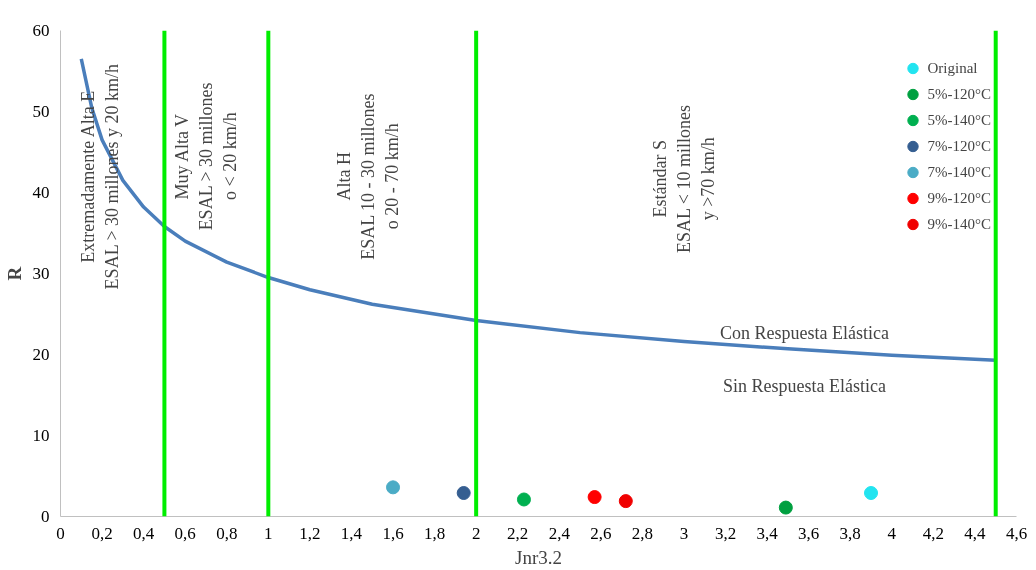  What do you see at coordinates (975, 533) in the screenshot?
I see `x-tick-label: 4,4` at bounding box center [975, 533].